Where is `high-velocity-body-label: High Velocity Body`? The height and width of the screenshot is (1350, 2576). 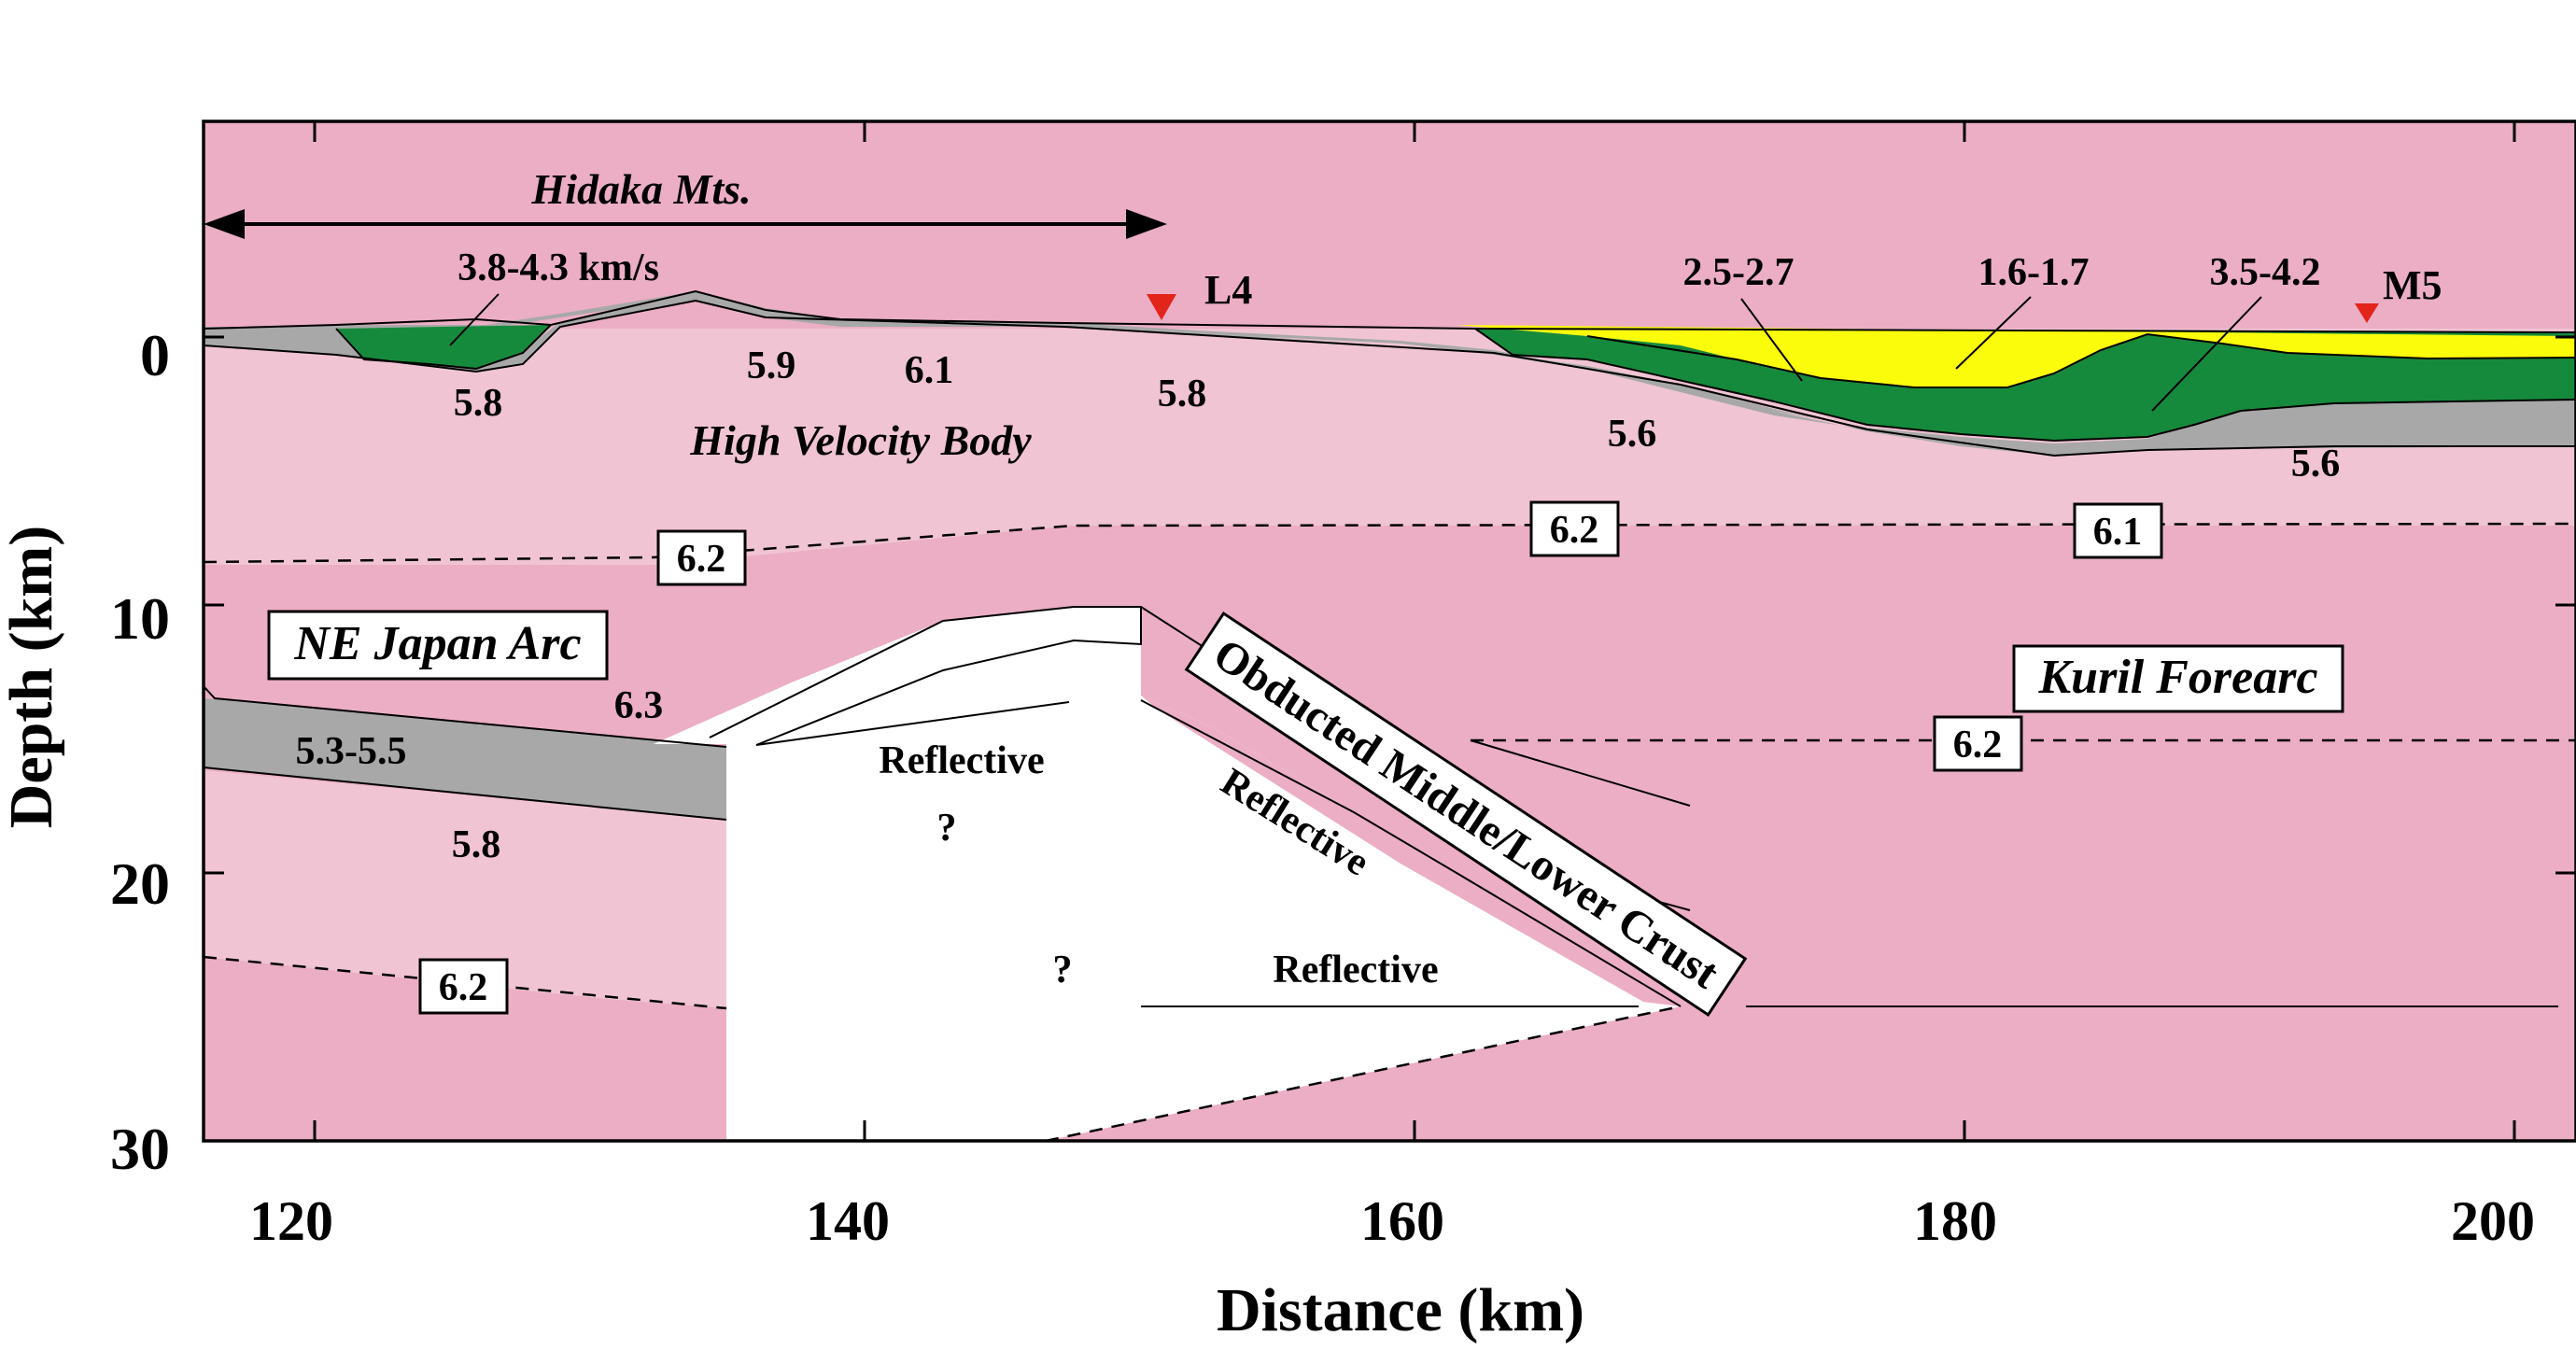 high-velocity-body-label: High Velocity Body is located at coordinates (860, 440).